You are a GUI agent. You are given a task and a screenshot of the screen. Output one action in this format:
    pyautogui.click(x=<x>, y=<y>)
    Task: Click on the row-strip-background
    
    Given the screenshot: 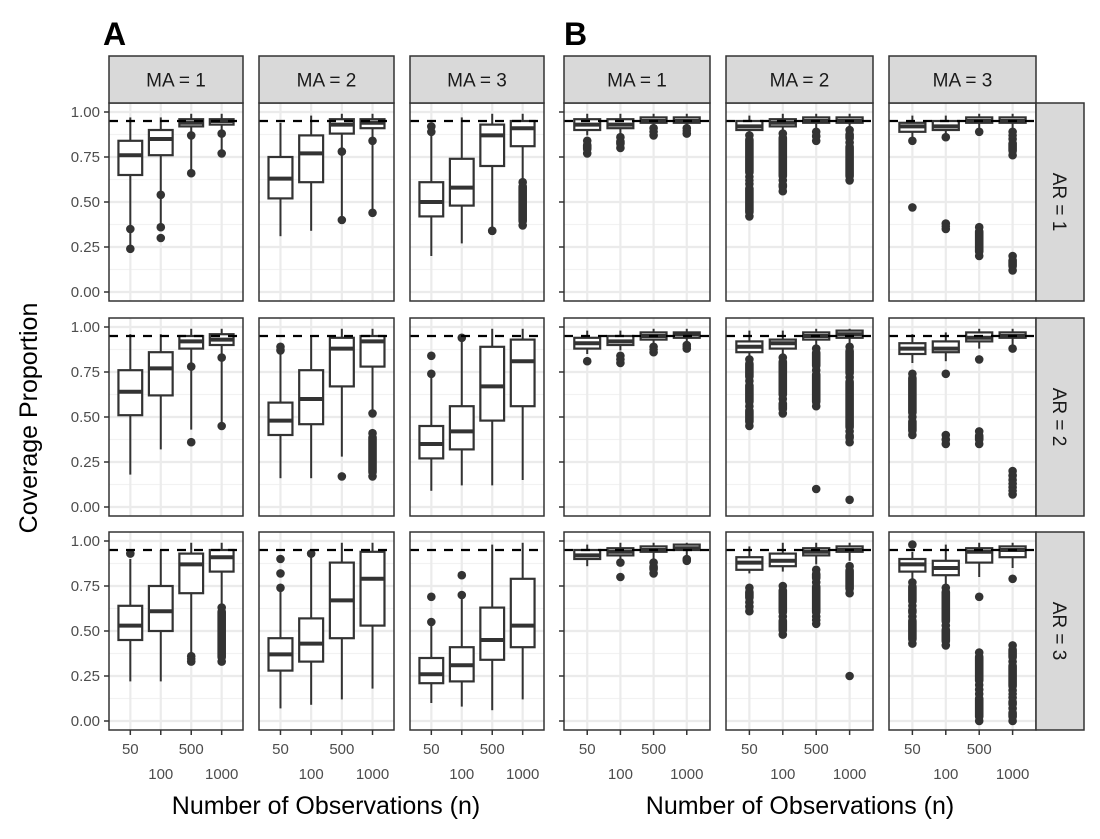 What is the action you would take?
    pyautogui.click(x=1060, y=202)
    